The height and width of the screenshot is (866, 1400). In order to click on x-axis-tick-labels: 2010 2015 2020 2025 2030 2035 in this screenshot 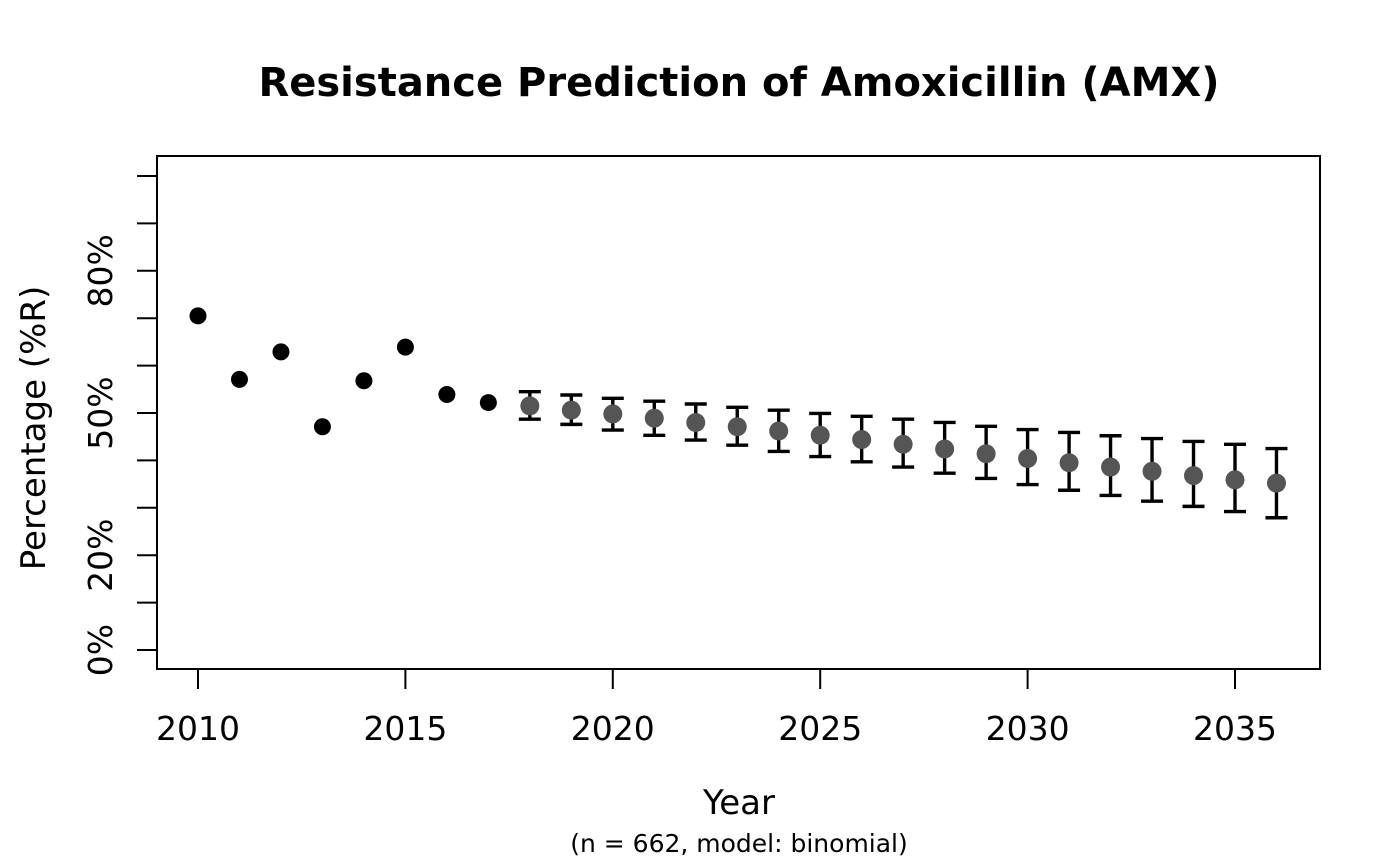, I will do `click(716, 728)`.